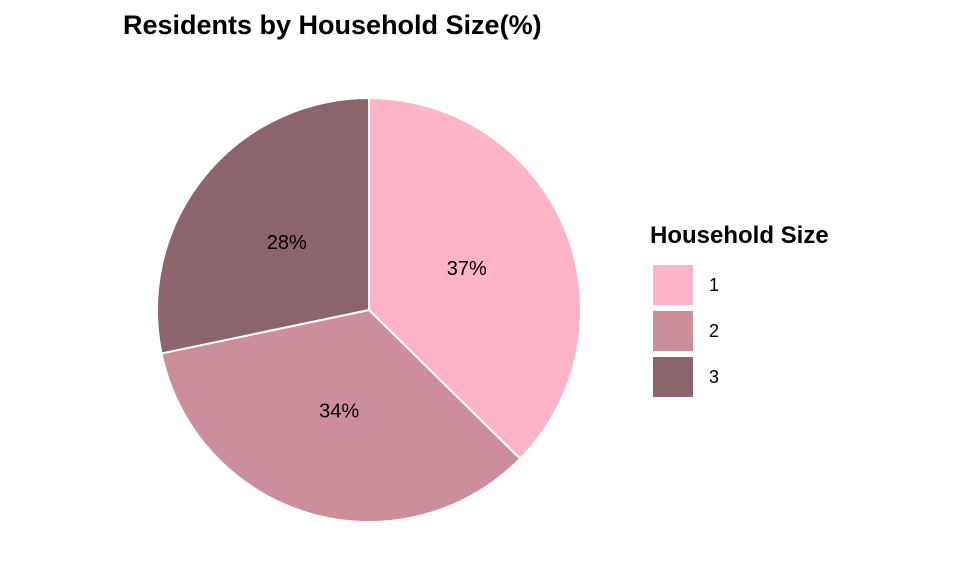 The height and width of the screenshot is (576, 960). Describe the element at coordinates (467, 269) in the screenshot. I see `slice-label-1: 37%` at that location.